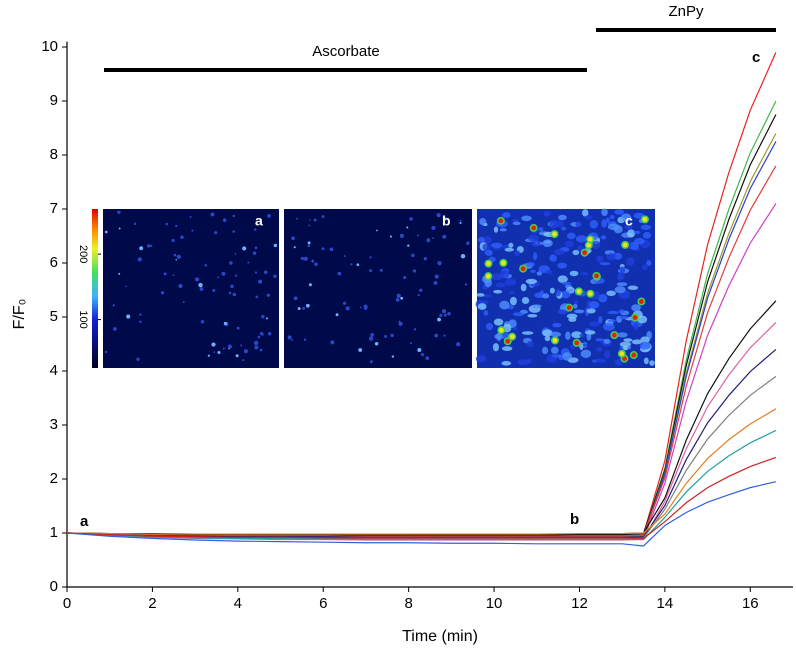  What do you see at coordinates (67, 603) in the screenshot?
I see `x-tick-label: 0` at bounding box center [67, 603].